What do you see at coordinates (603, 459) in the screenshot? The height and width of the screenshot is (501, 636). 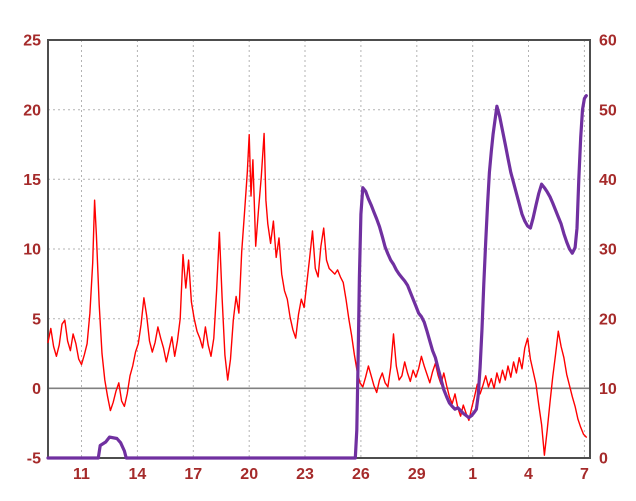 I see `y-right-tick-label: 0` at bounding box center [603, 459].